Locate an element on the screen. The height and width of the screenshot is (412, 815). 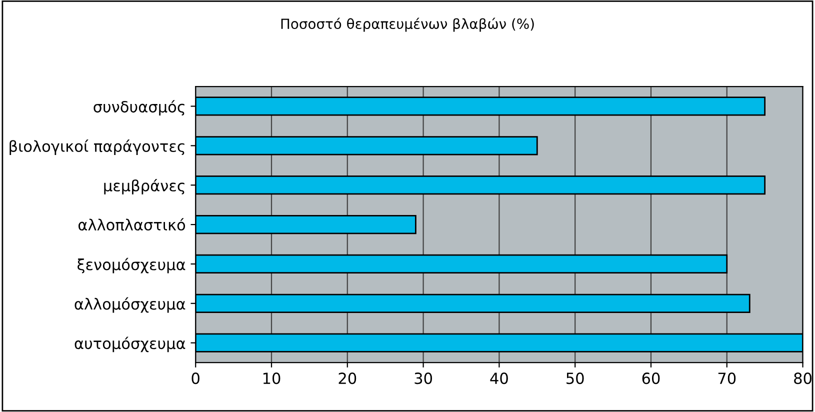
x-tick-label: 40 is located at coordinates (499, 378).